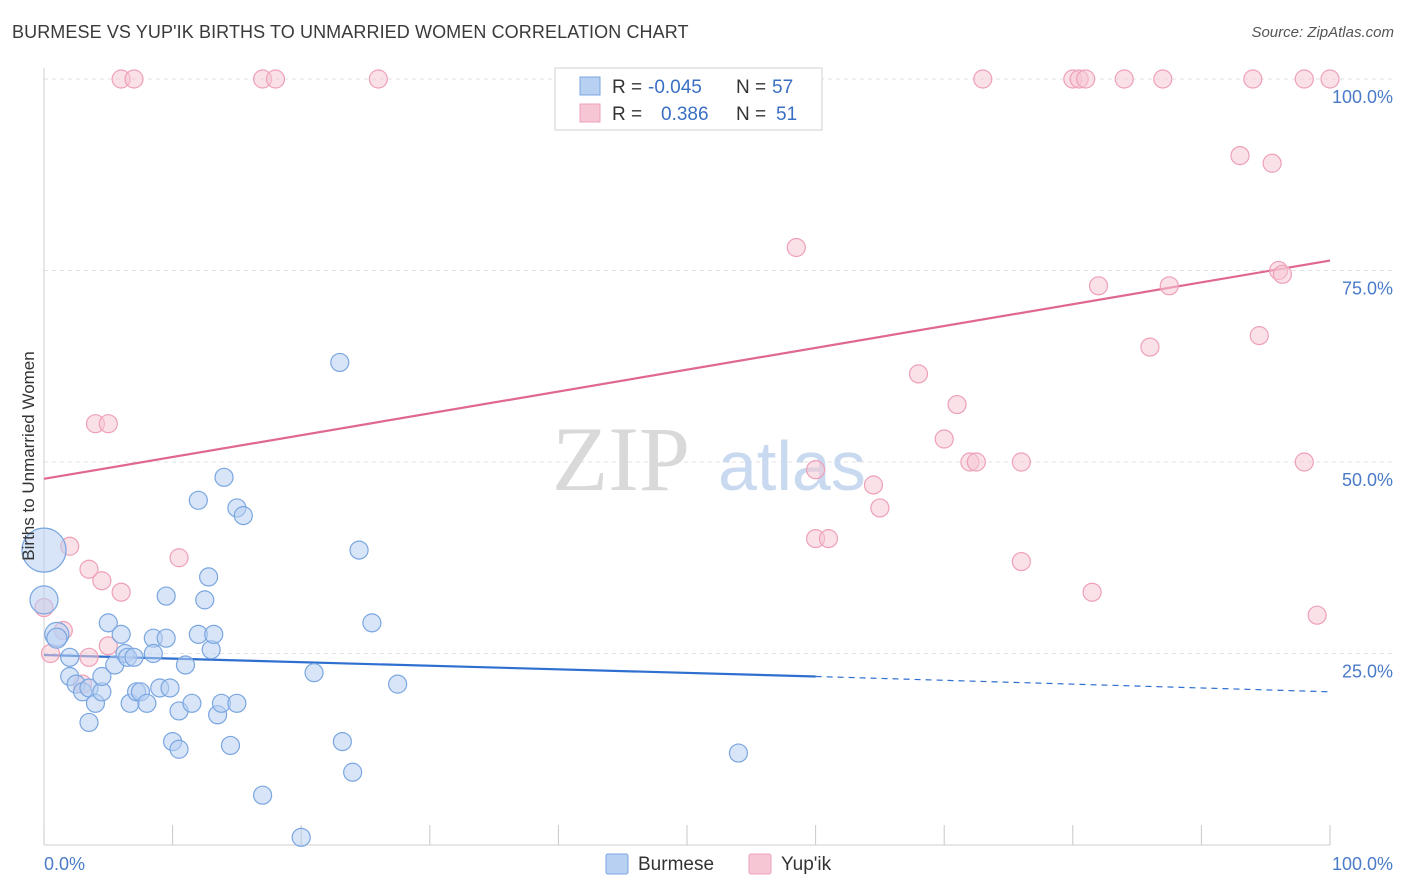 This screenshot has height=892, width=1406. What do you see at coordinates (429, 665) in the screenshot?
I see `trend-line-burmese` at bounding box center [429, 665].